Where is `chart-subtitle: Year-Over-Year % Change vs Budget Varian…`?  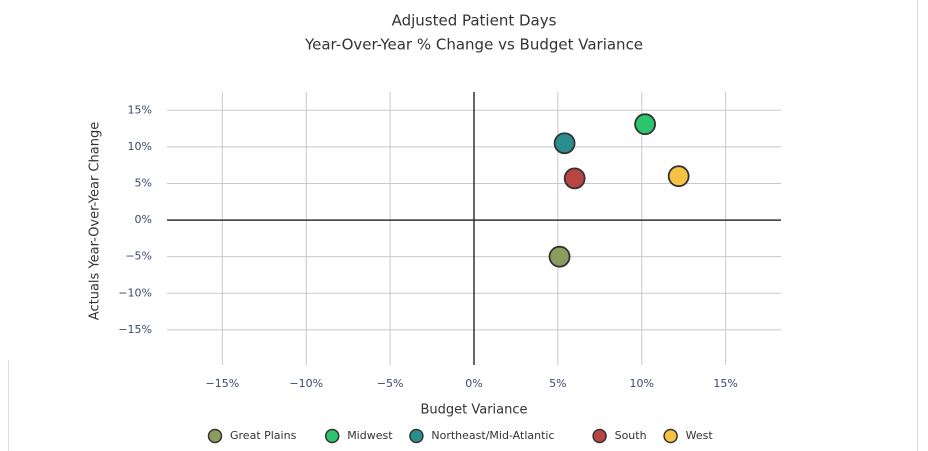
chart-subtitle: Year-Over-Year % Change vs Budget Varian… is located at coordinates (473, 45).